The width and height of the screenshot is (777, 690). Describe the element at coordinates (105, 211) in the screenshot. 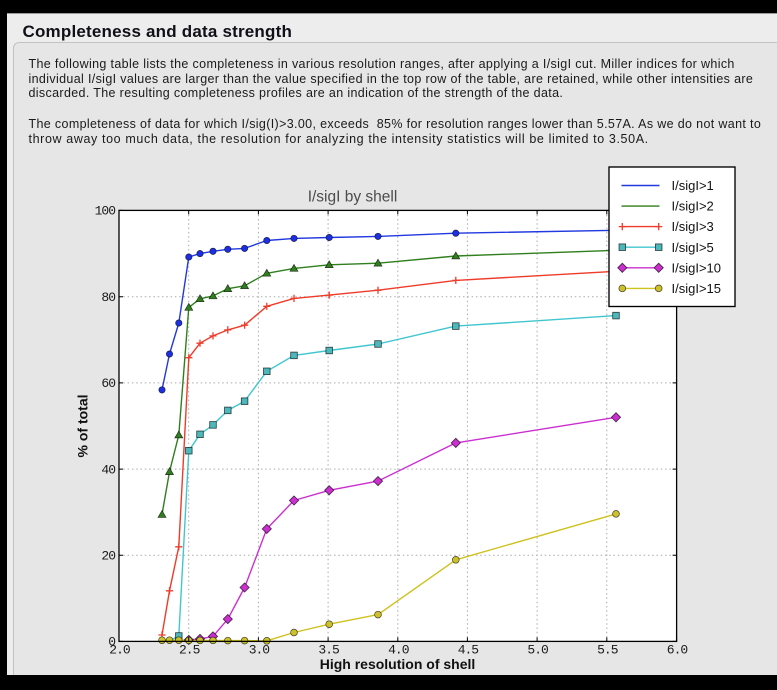

I see `svg-text: 100` at that location.